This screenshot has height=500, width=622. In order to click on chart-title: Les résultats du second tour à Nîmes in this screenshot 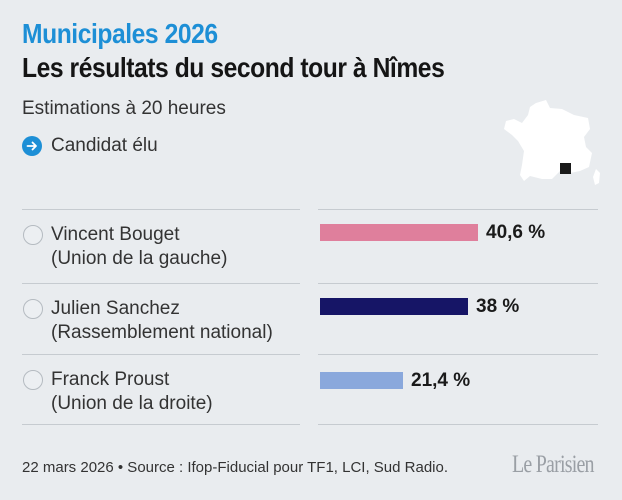, I will do `click(233, 67)`.